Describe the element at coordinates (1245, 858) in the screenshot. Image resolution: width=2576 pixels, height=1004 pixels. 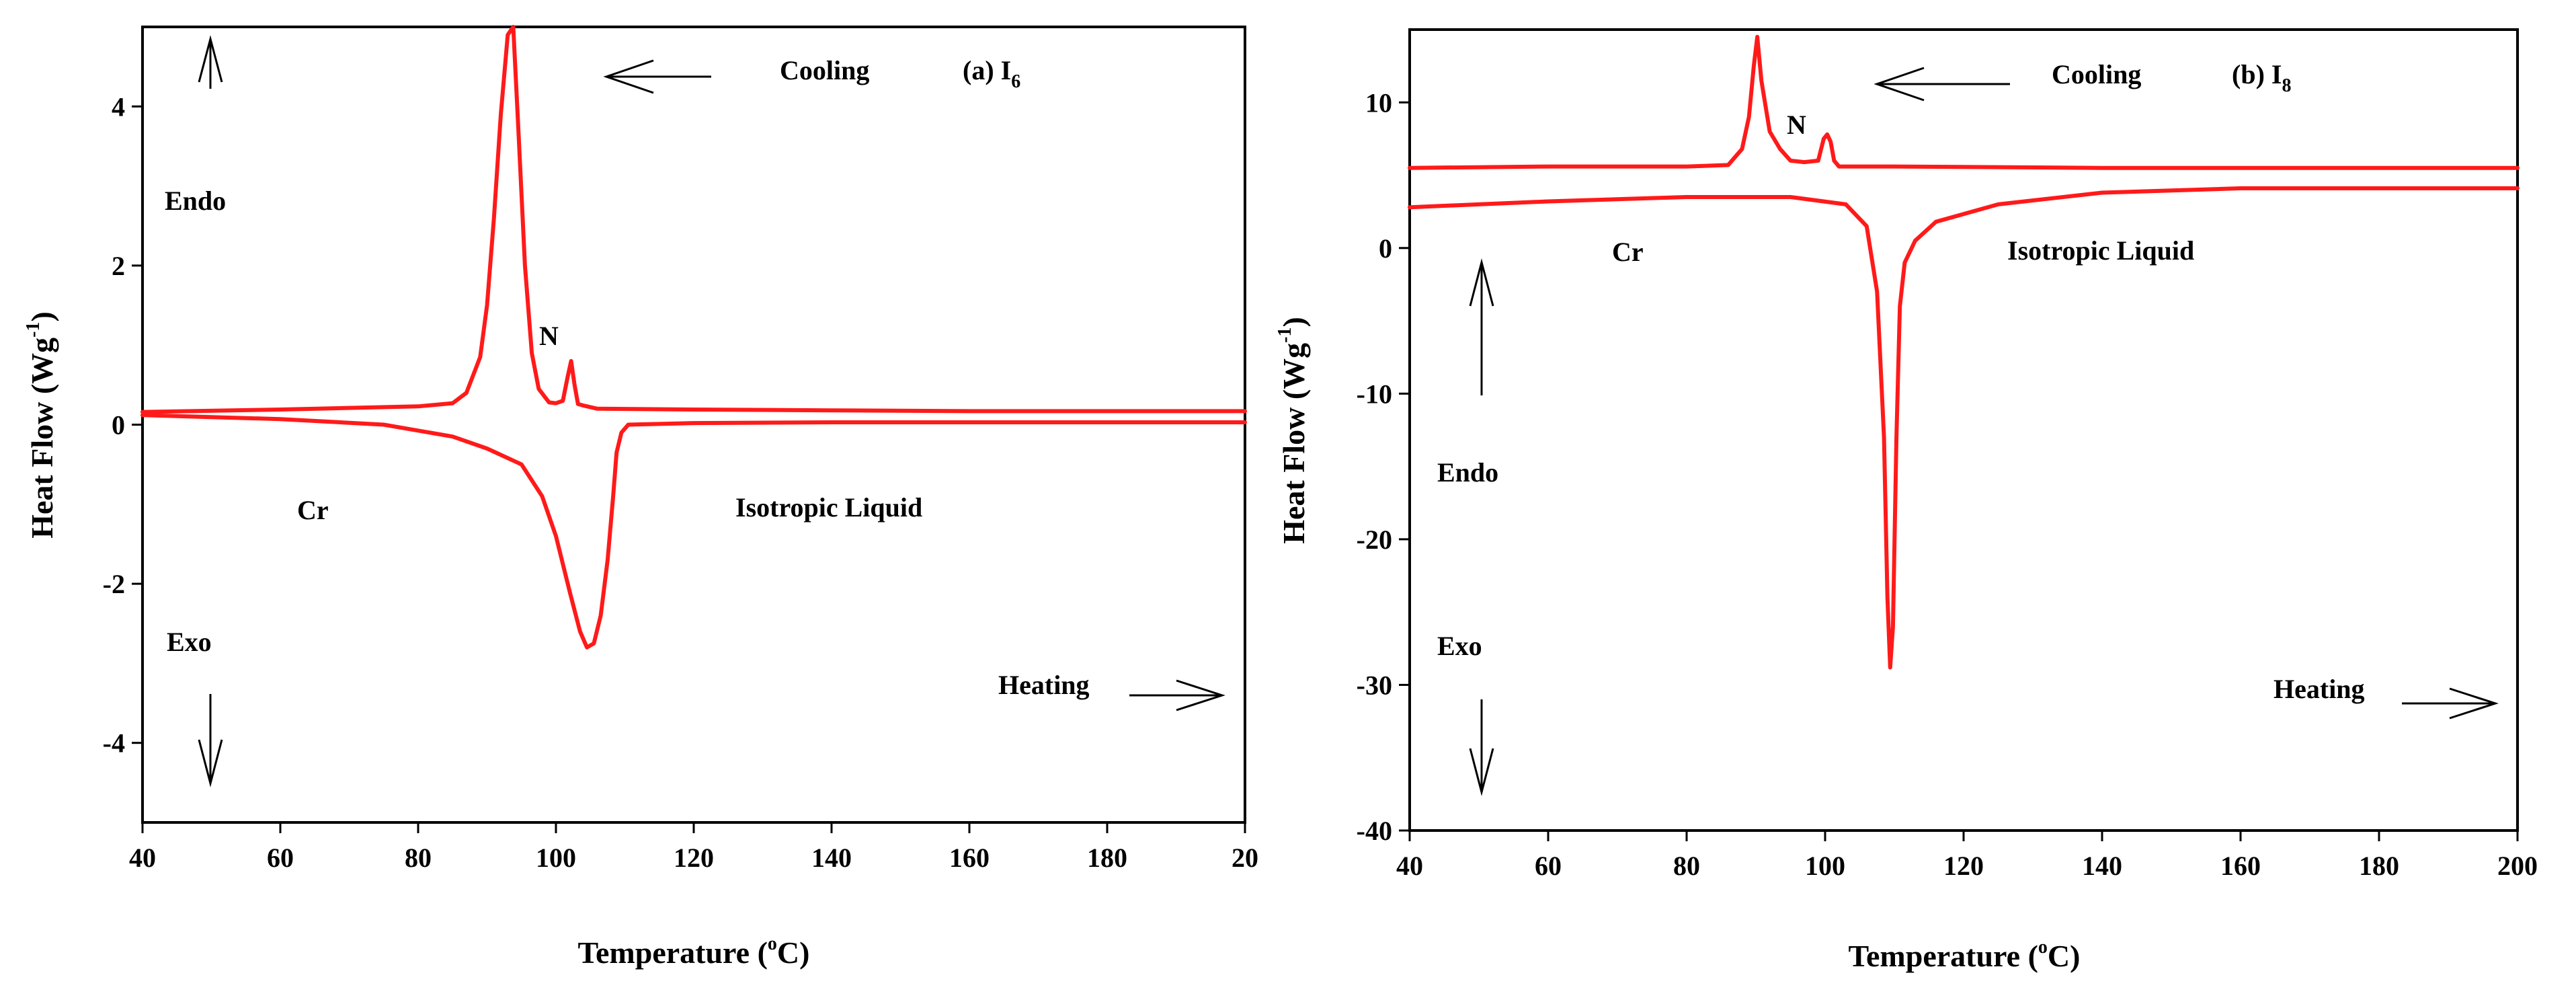
I see `x-tick-label: 20` at that location.